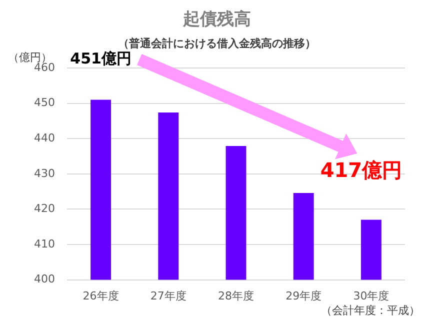 The image size is (433, 333). I want to click on y-tick-label: 420, so click(44, 209).